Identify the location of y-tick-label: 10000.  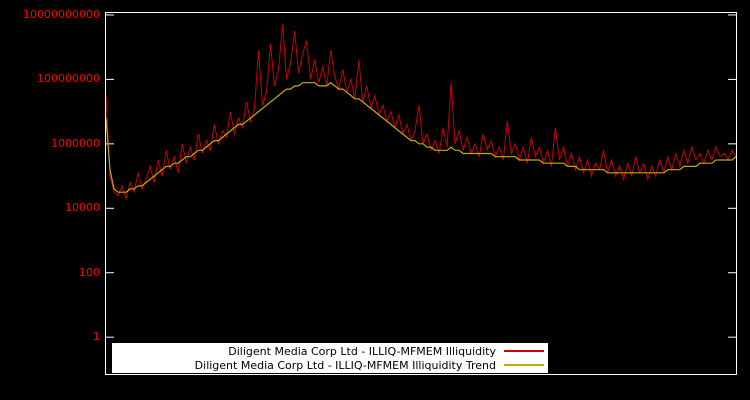
(82, 208).